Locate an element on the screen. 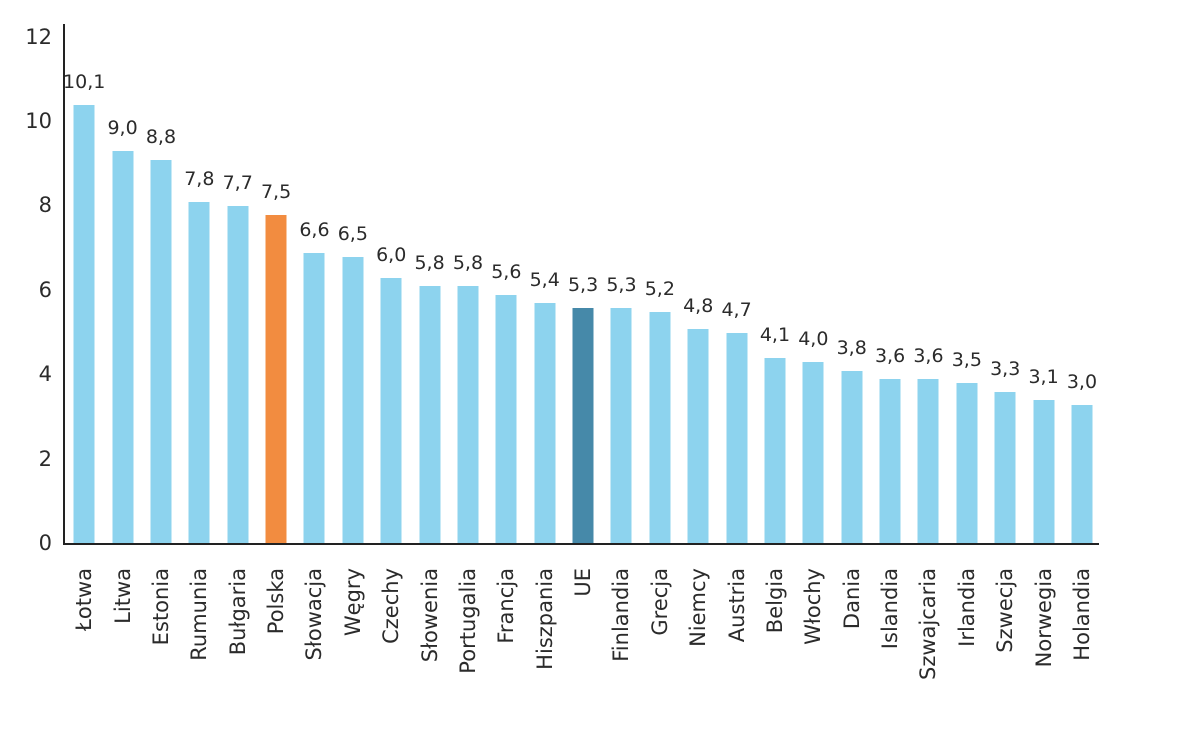 Image resolution: width=1200 pixels, height=731 pixels. x-axis-category-label: Grecja is located at coordinates (659, 602).